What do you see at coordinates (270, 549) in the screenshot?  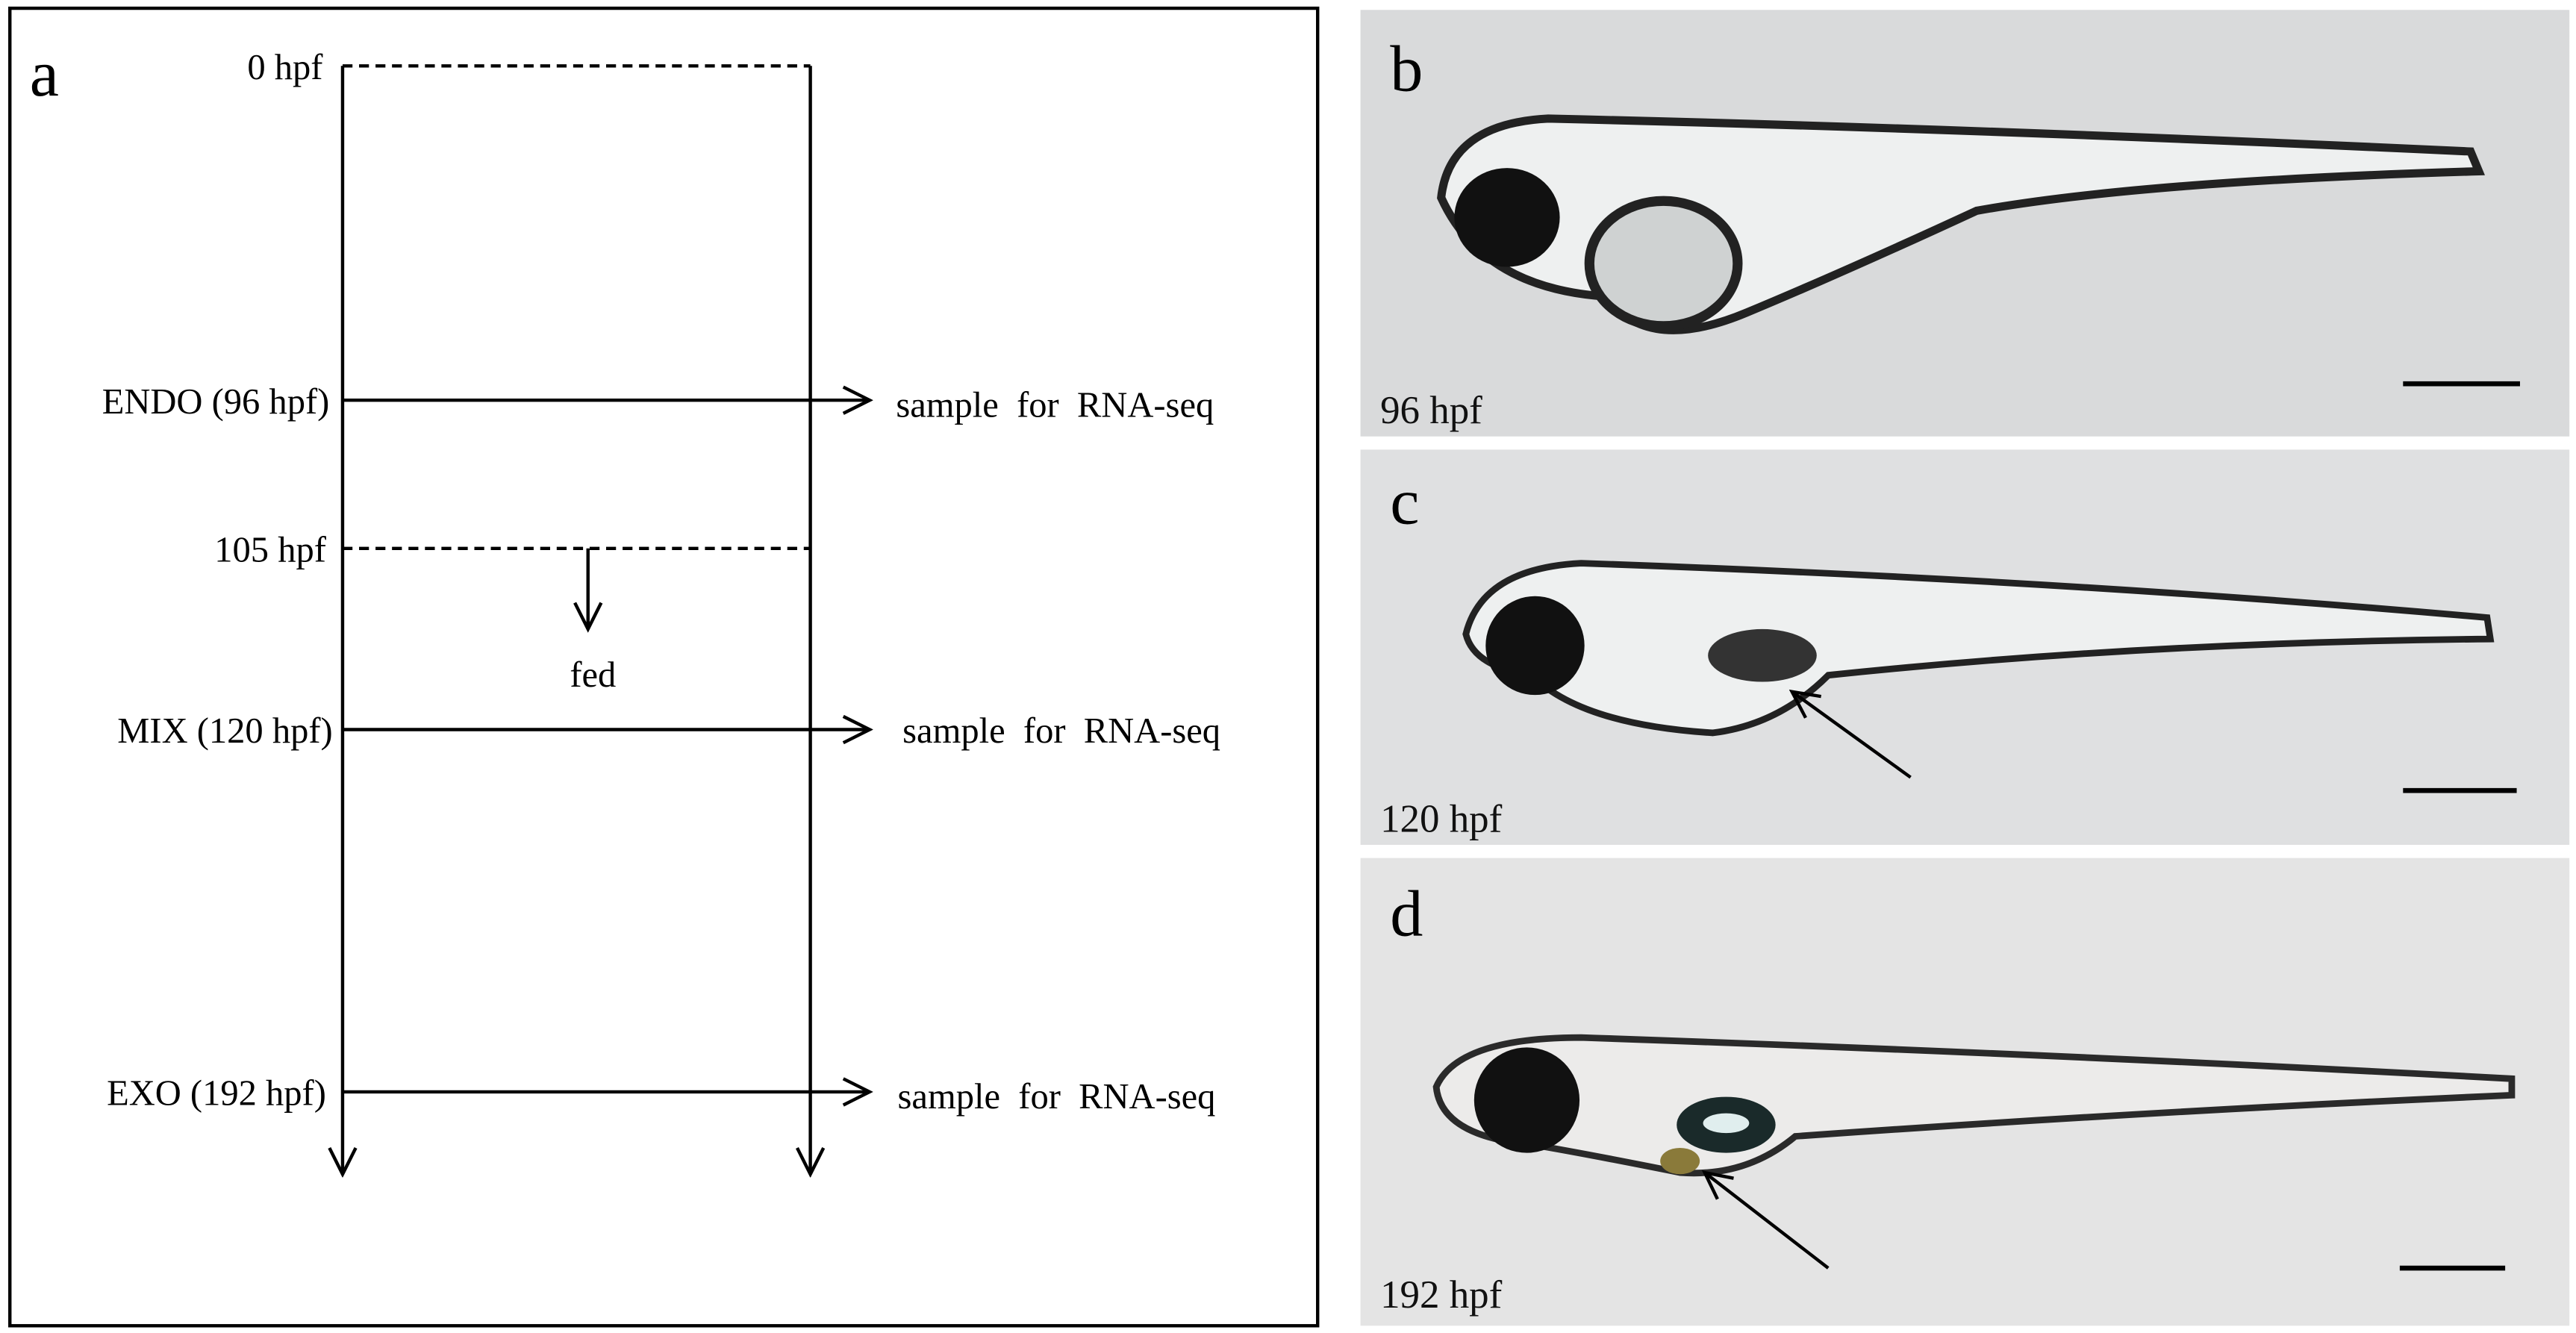 I see `timepoint: 105 hpf` at bounding box center [270, 549].